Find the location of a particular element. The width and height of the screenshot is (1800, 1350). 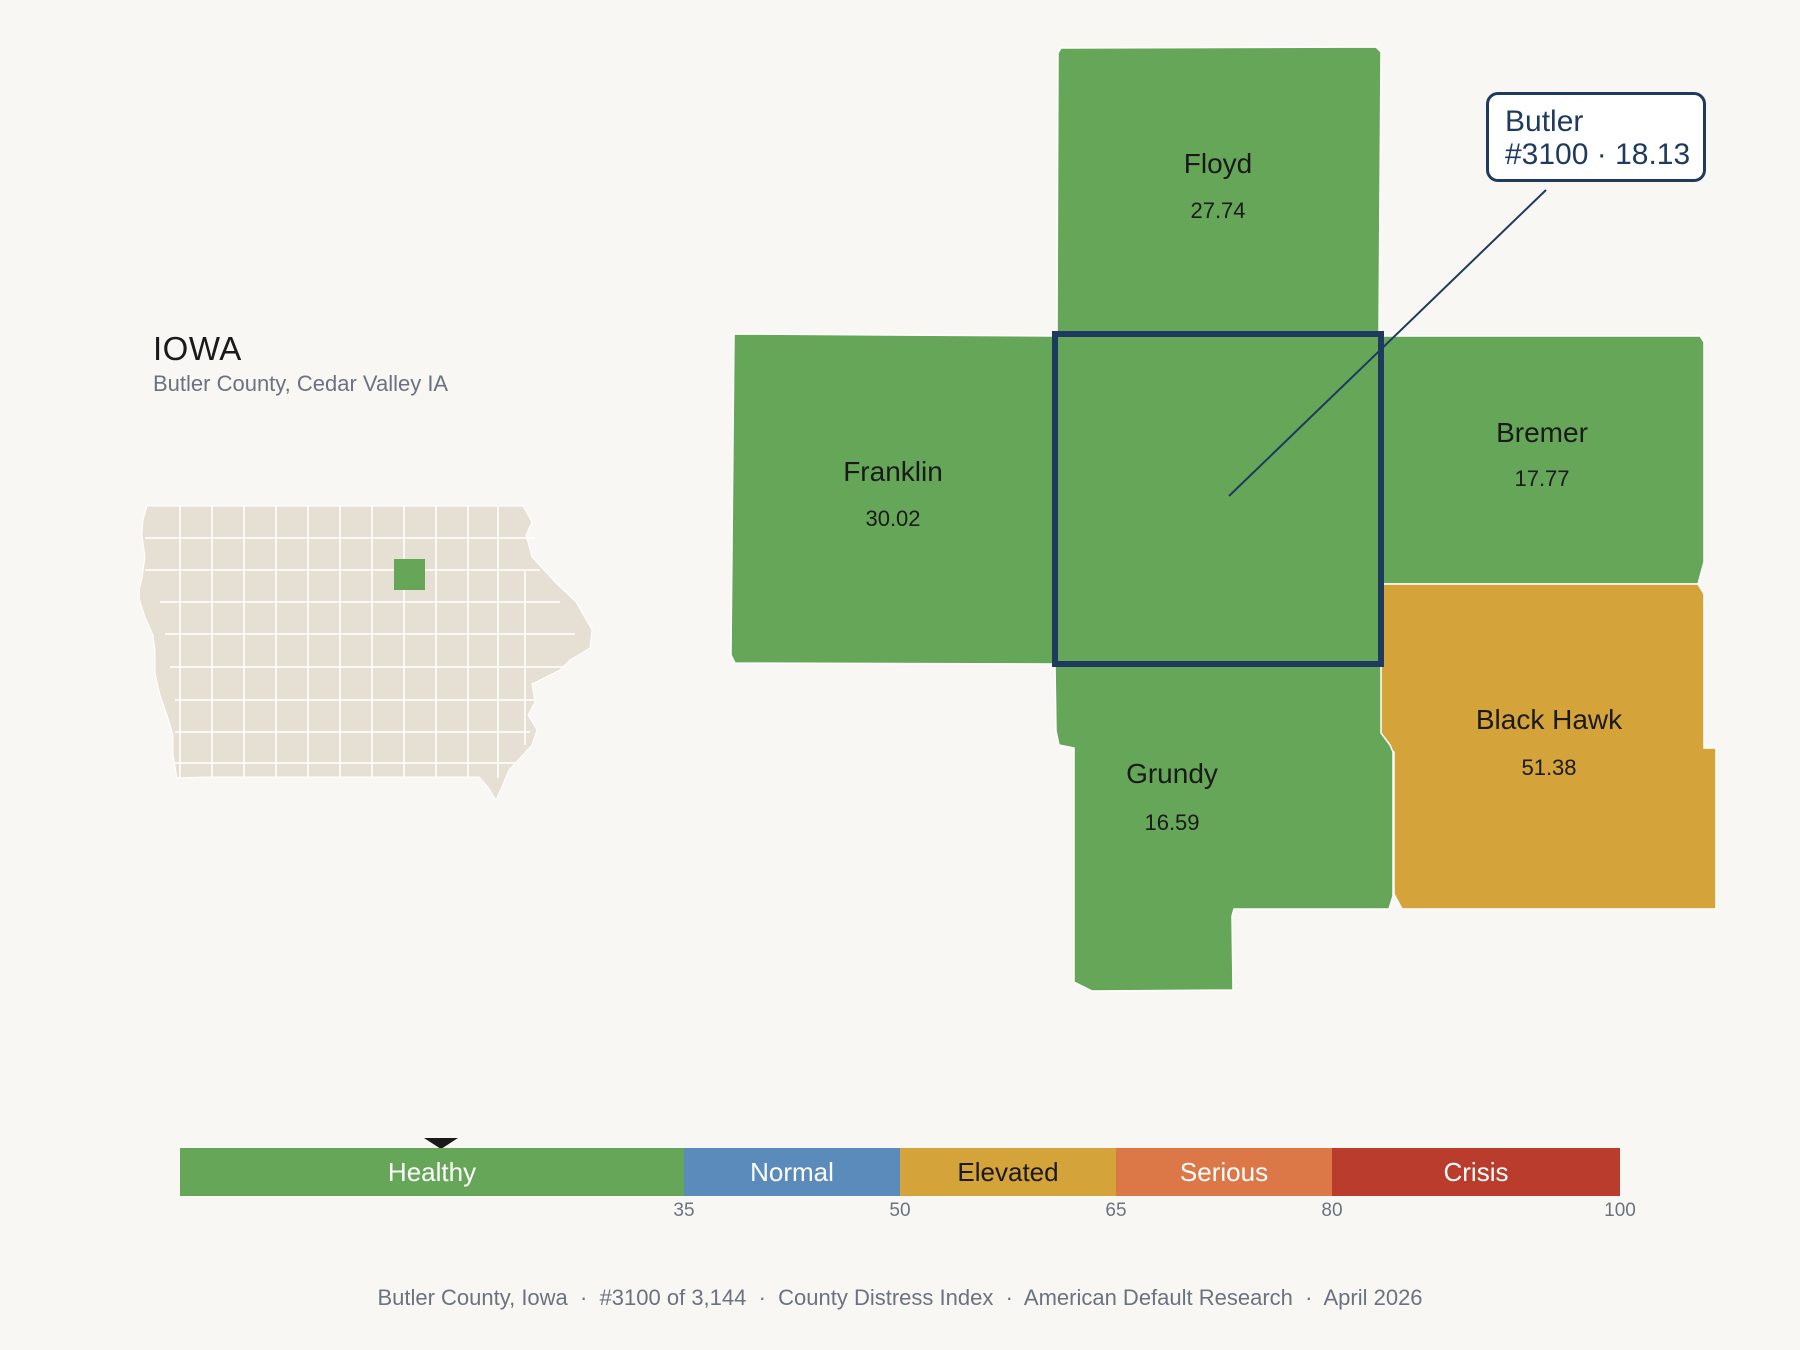

legend-tick: 65 is located at coordinates (1116, 1210).